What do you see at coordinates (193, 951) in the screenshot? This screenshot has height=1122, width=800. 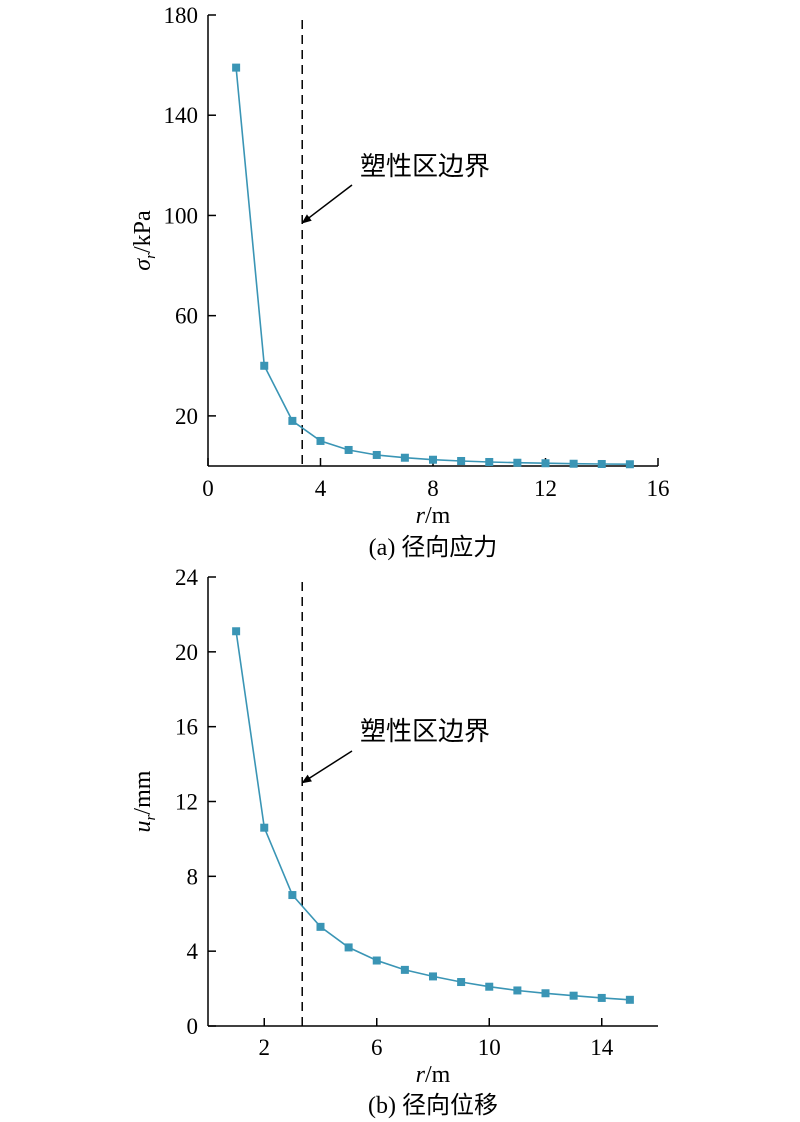 I see `y-tick-label: 4` at bounding box center [193, 951].